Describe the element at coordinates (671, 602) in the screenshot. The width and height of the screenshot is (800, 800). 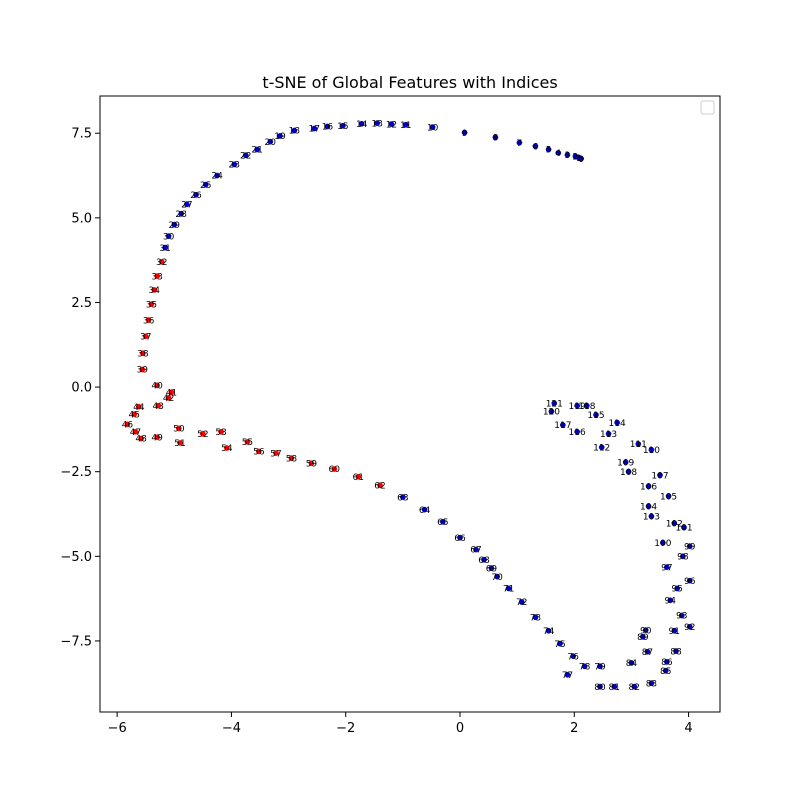
I see `point-index-label: 94` at that location.